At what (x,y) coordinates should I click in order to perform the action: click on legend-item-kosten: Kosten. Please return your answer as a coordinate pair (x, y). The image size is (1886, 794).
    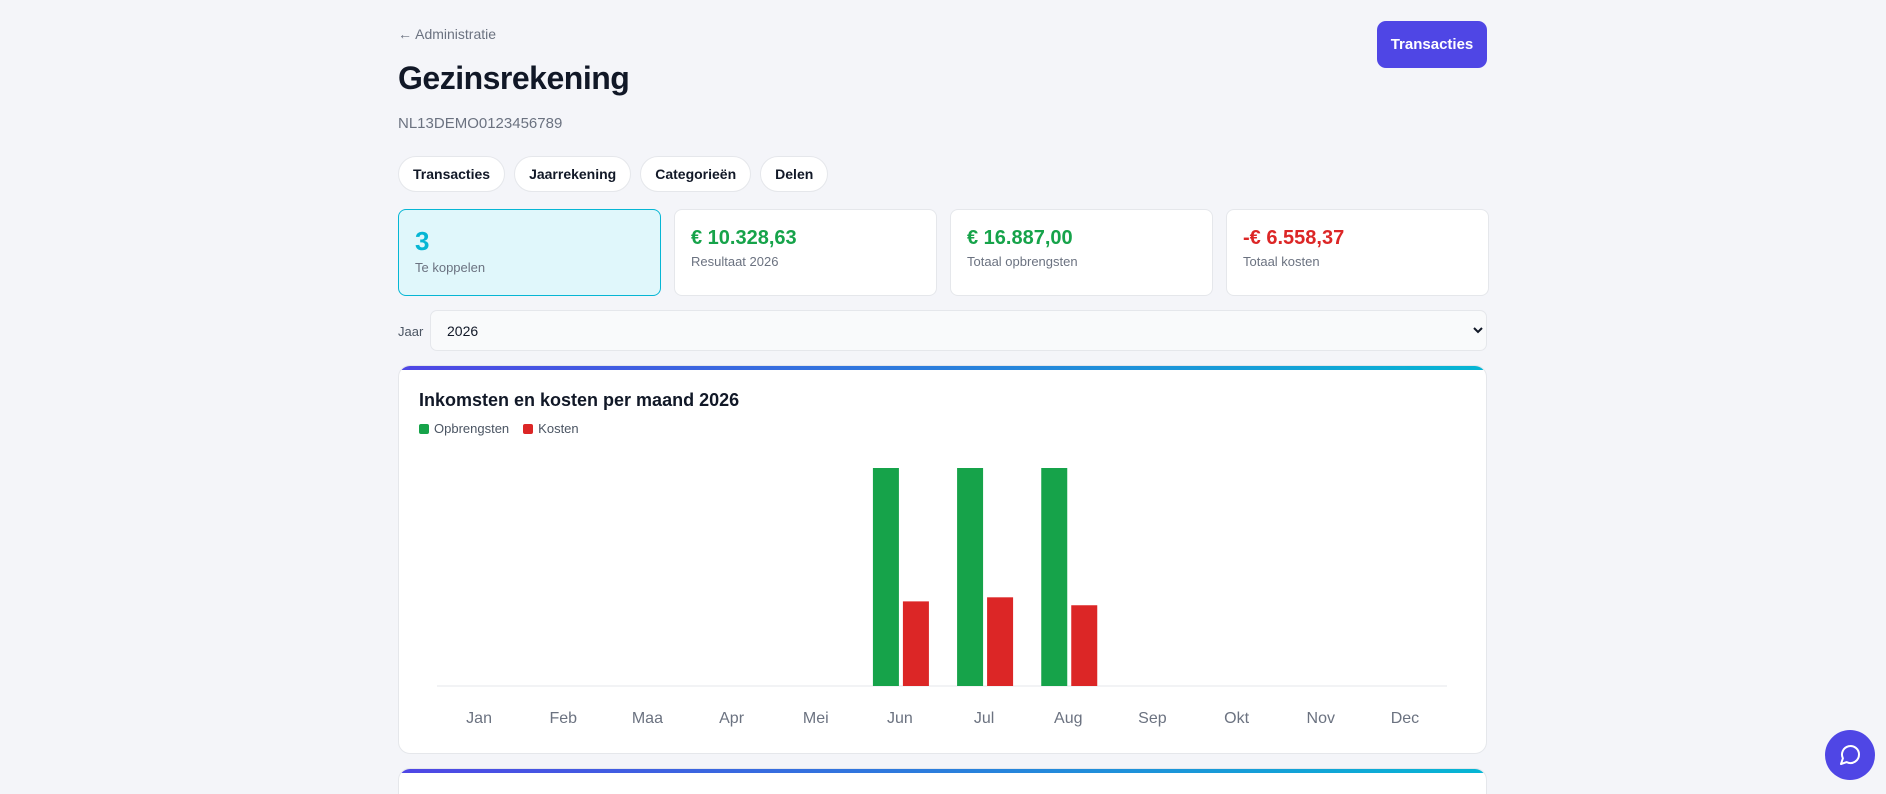
    Looking at the image, I should click on (551, 428).